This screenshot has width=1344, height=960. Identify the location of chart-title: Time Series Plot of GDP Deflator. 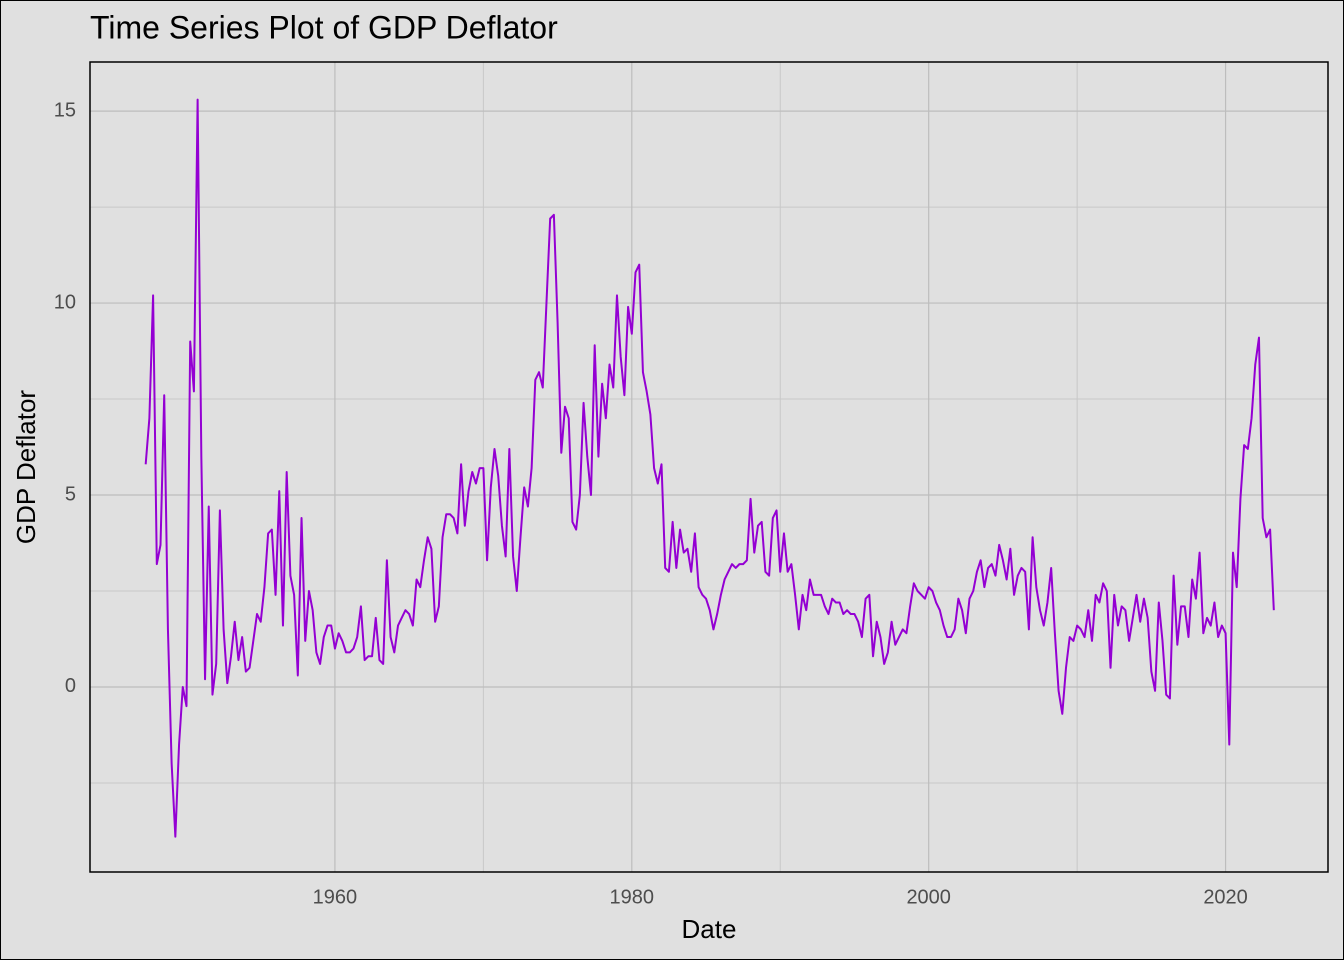
(324, 27).